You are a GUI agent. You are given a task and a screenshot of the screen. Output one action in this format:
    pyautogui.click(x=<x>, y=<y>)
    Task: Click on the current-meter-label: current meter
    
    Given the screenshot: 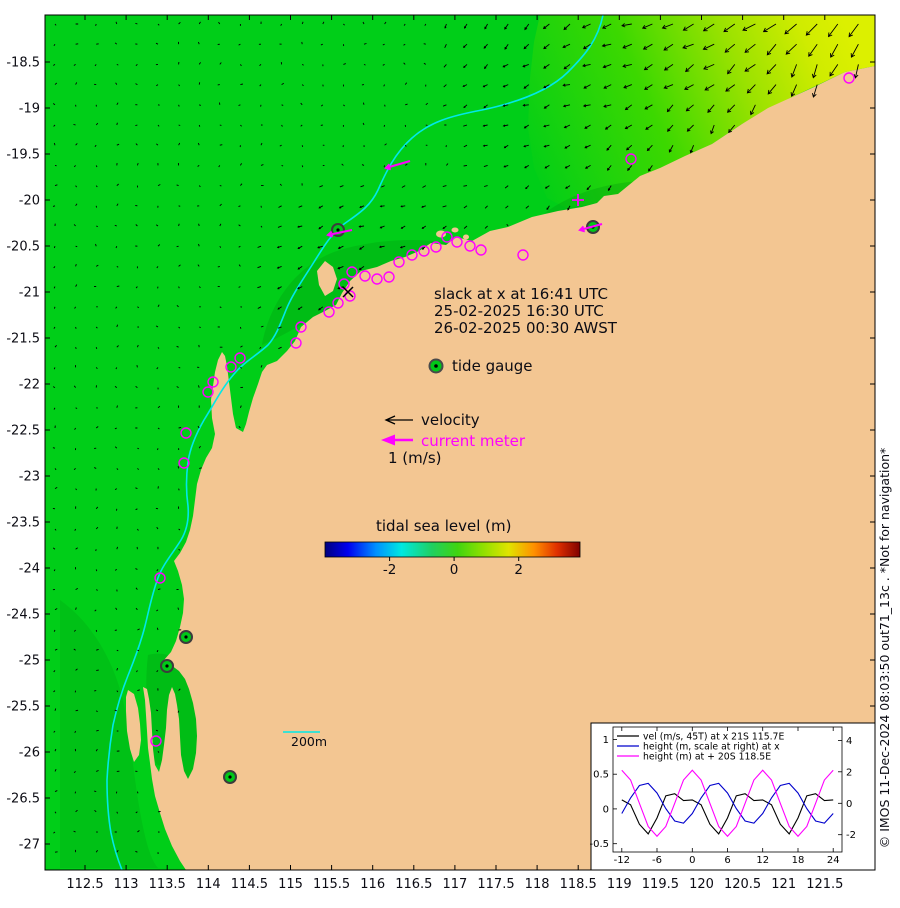 What is the action you would take?
    pyautogui.click(x=473, y=441)
    